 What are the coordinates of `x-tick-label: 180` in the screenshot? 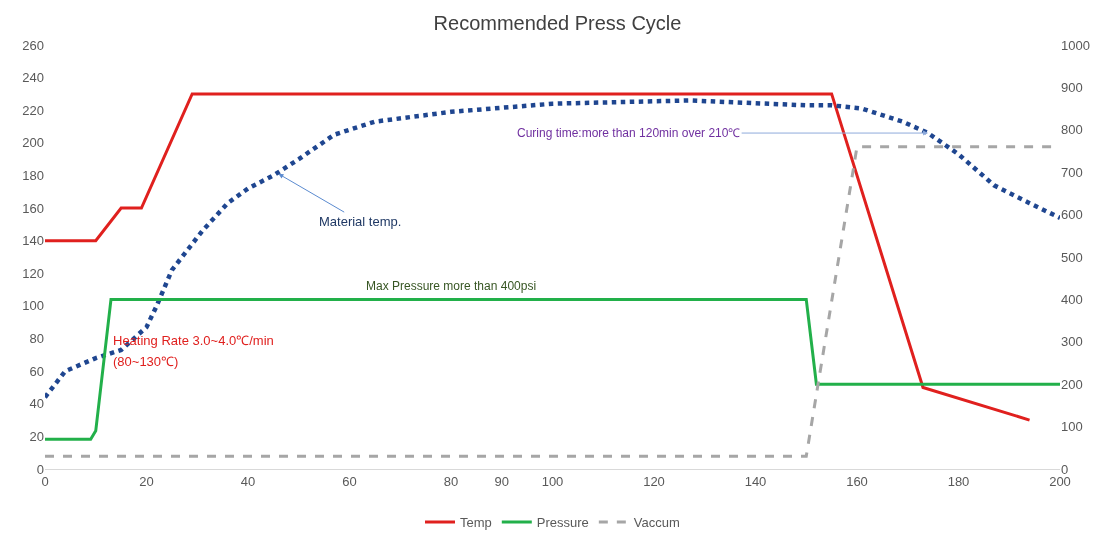 It's located at (958, 481).